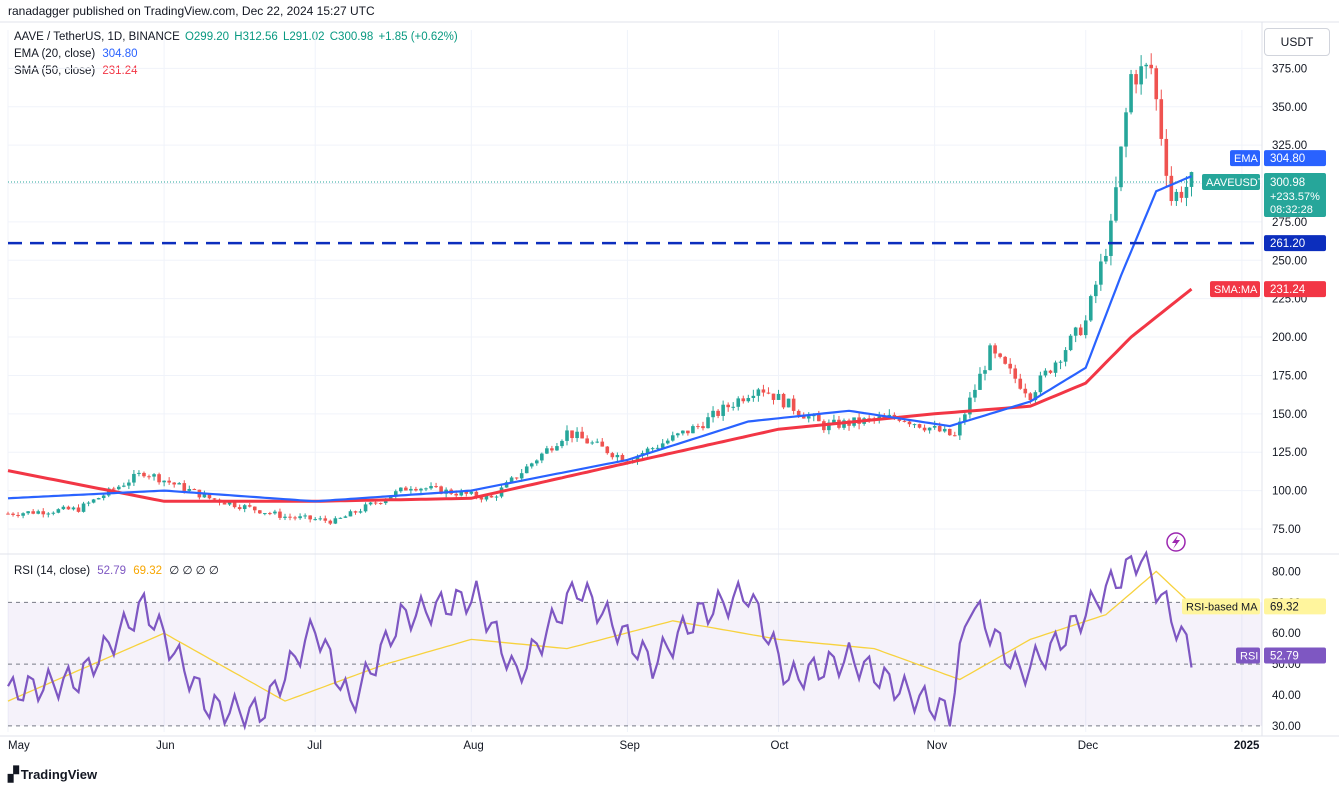 This screenshot has width=1339, height=792. What do you see at coordinates (1286, 727) in the screenshot?
I see `rsi-tick-label: 30.00` at bounding box center [1286, 727].